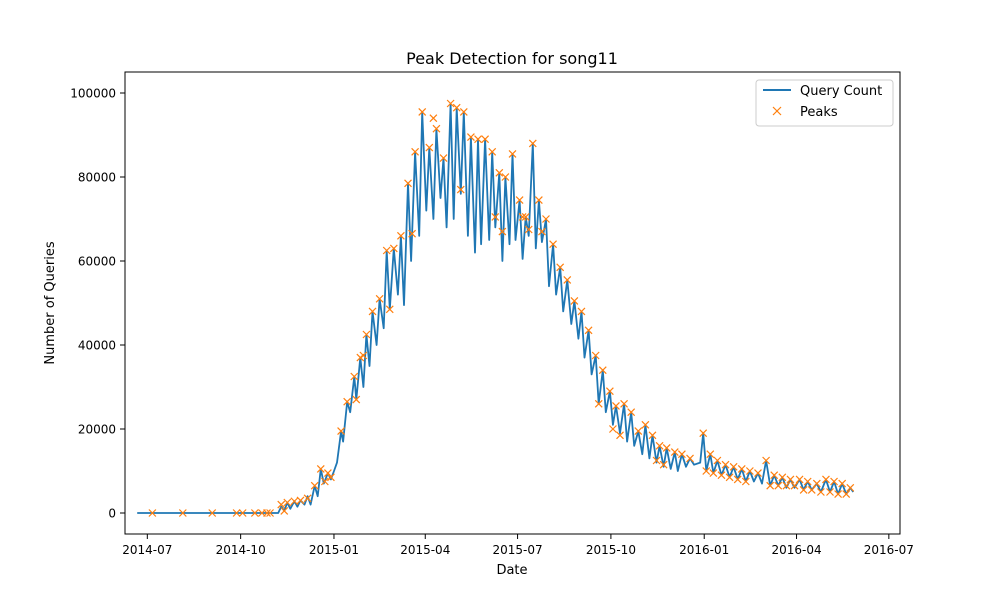 The width and height of the screenshot is (1000, 604). I want to click on y-tick-label: 40000, so click(97, 346).